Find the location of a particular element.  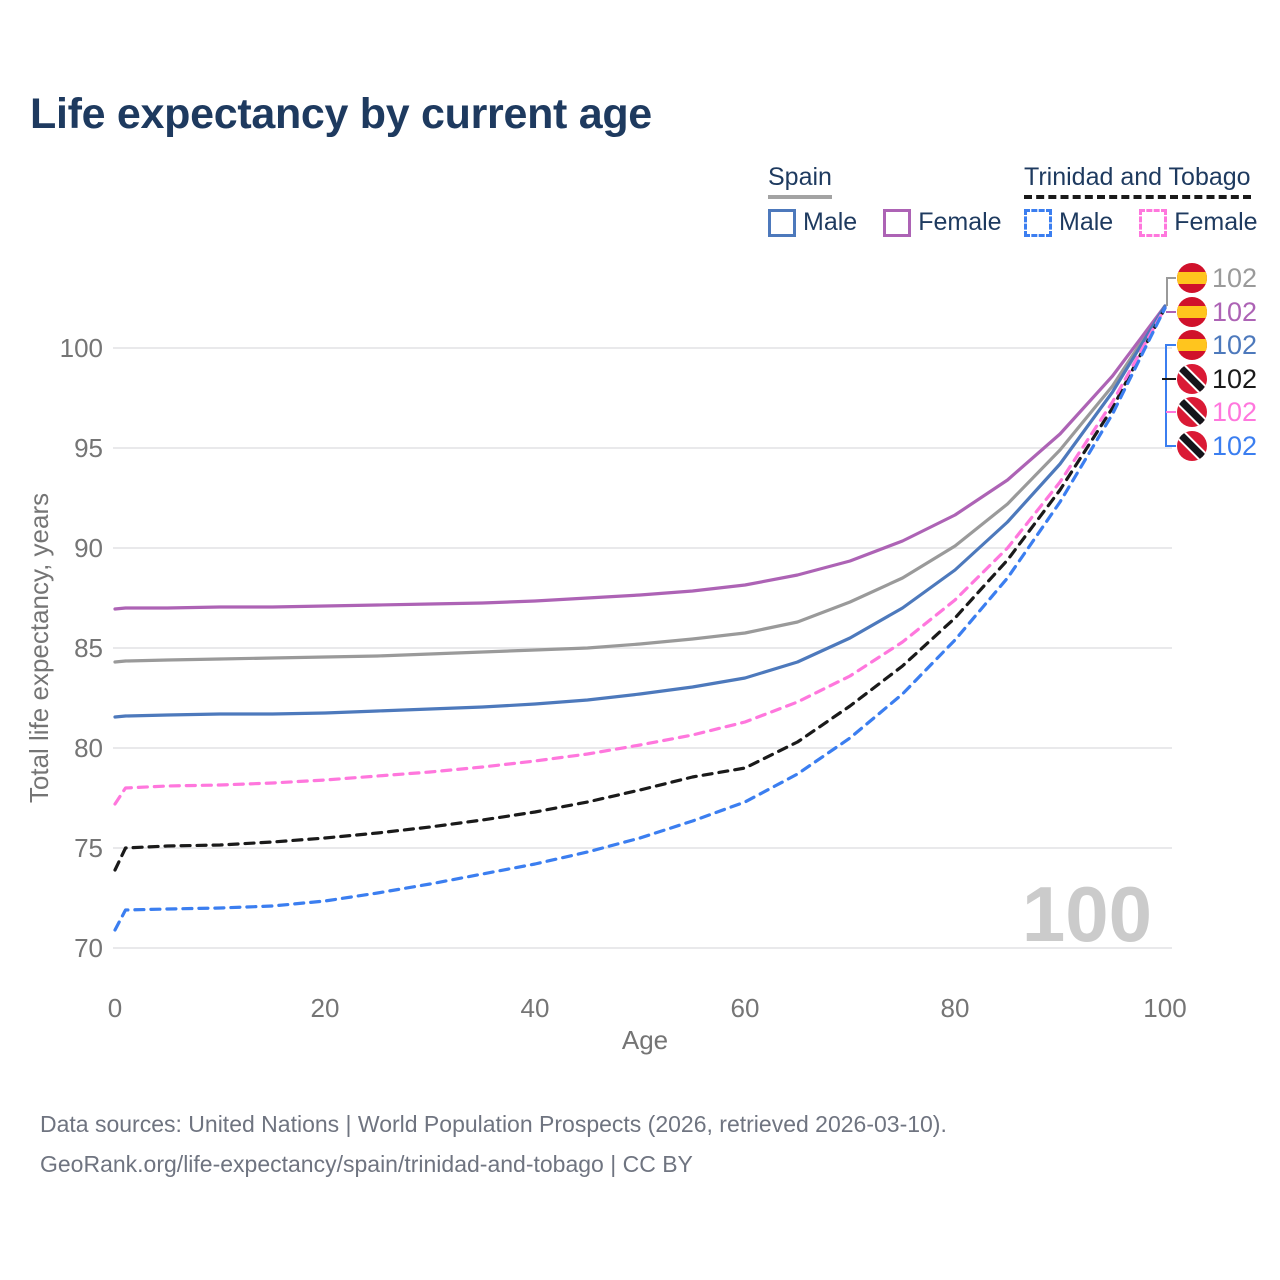

x-tick-label: 80 is located at coordinates (955, 1008).